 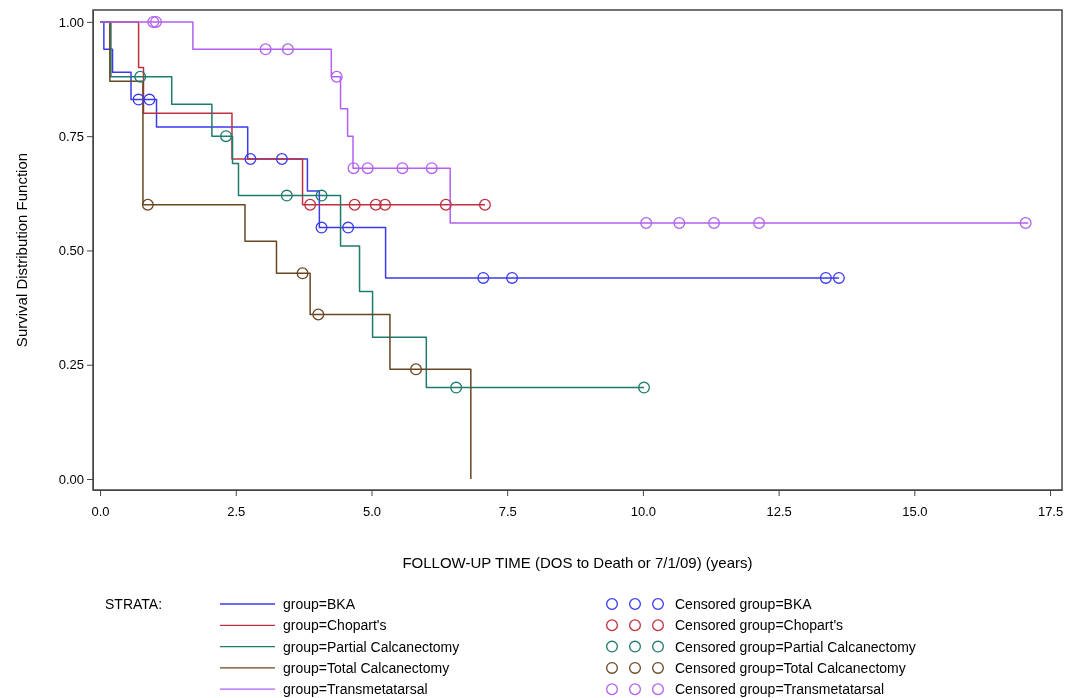 I want to click on legend-label: group=Partial Calcanectomy, so click(x=371, y=646).